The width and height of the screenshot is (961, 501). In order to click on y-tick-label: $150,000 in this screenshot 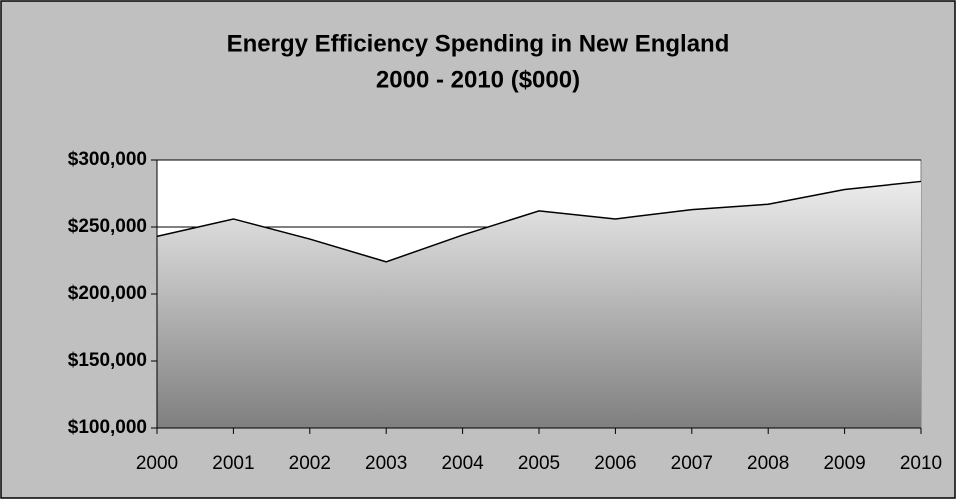, I will do `click(107, 360)`.